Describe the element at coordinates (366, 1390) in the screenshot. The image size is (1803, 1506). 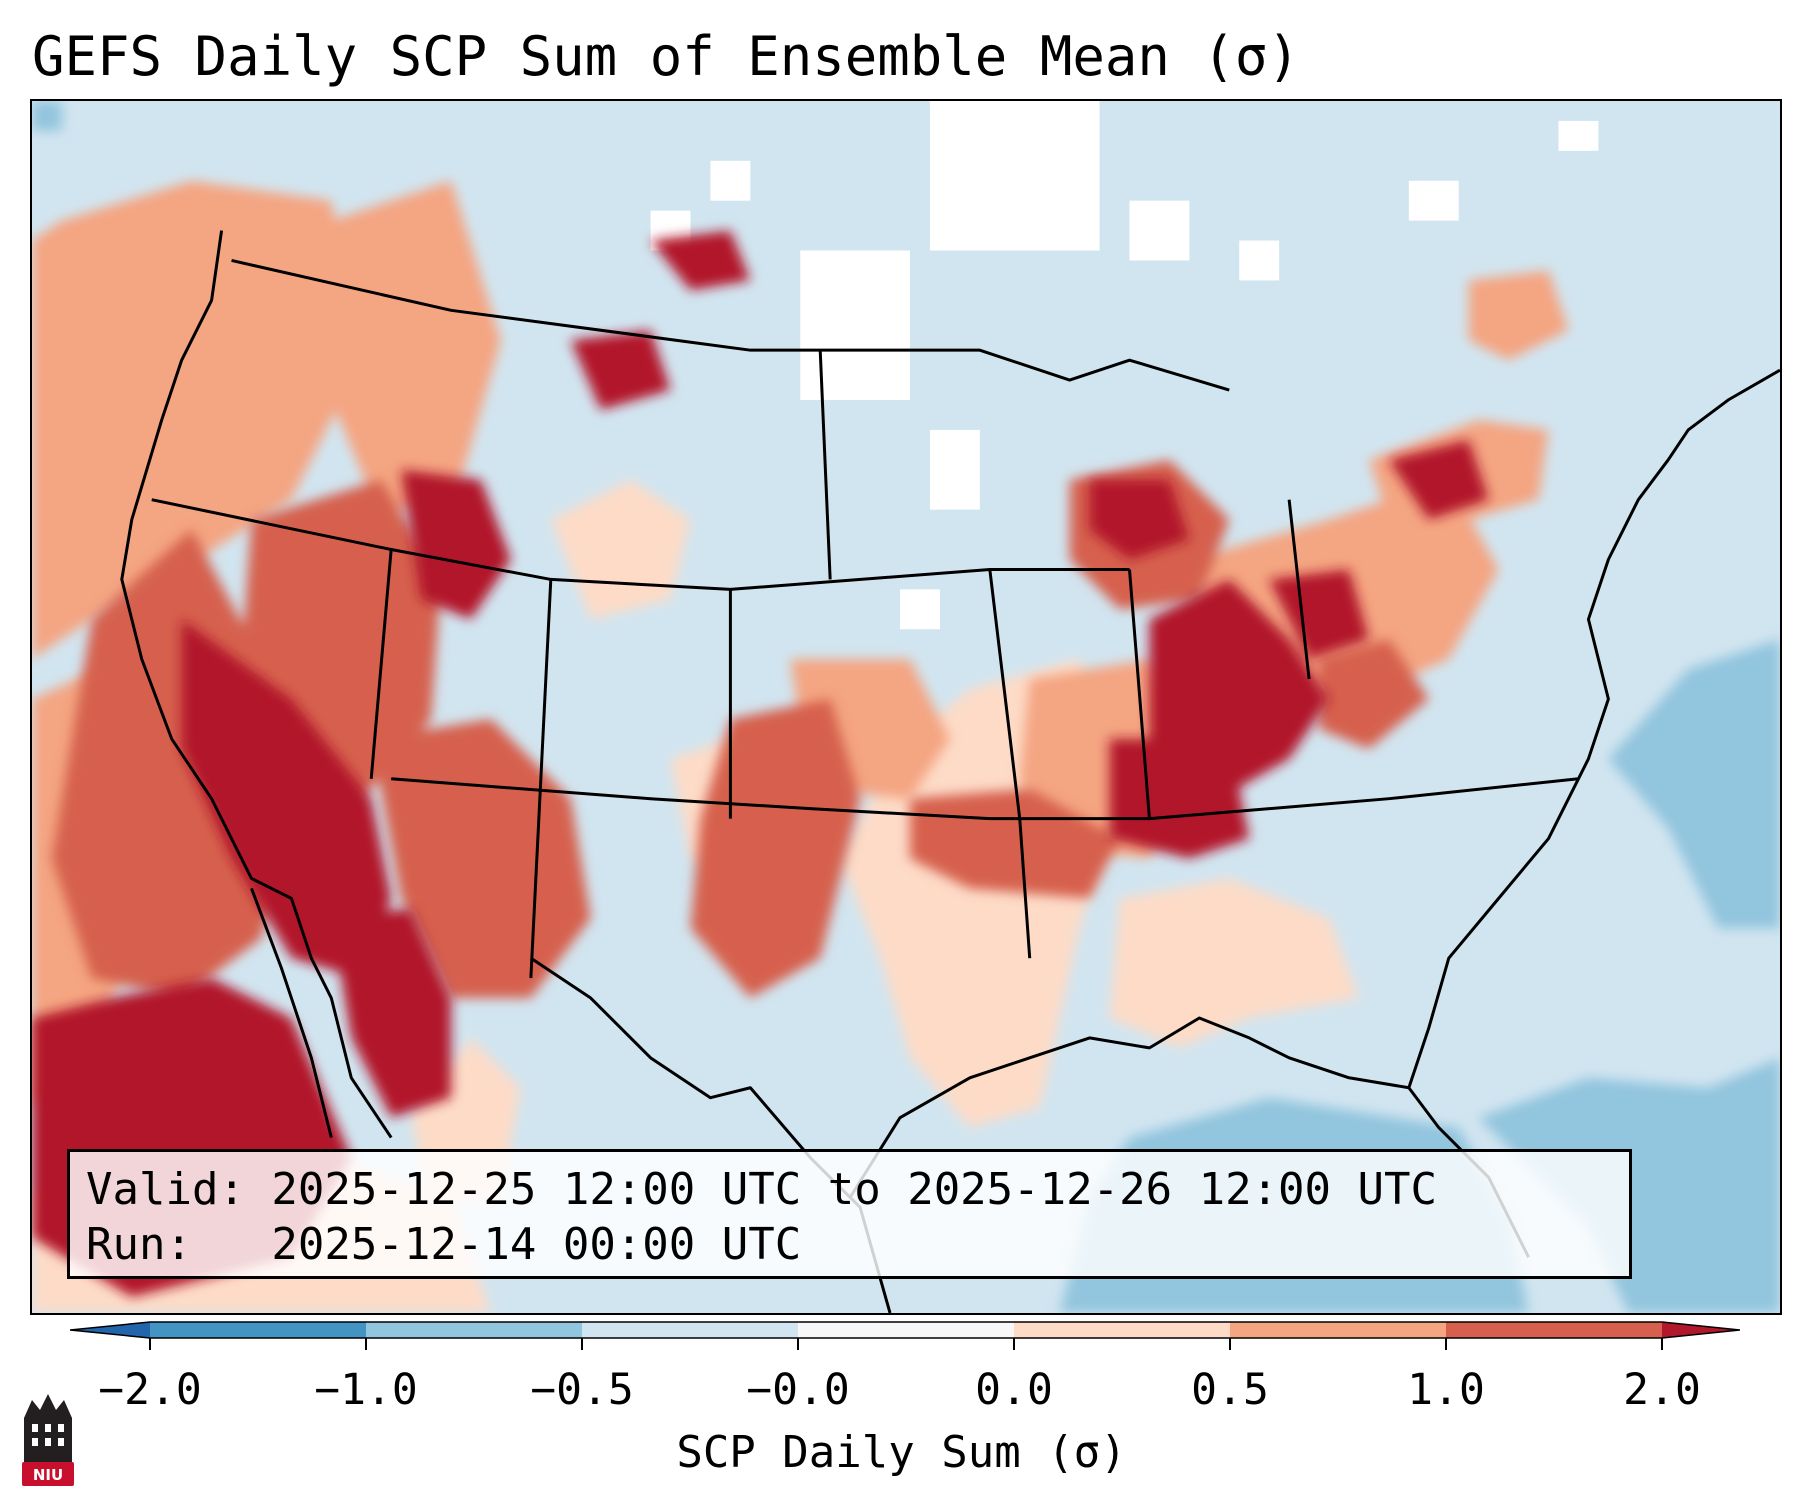
I see `colorbar-tick-label: −1.0` at that location.